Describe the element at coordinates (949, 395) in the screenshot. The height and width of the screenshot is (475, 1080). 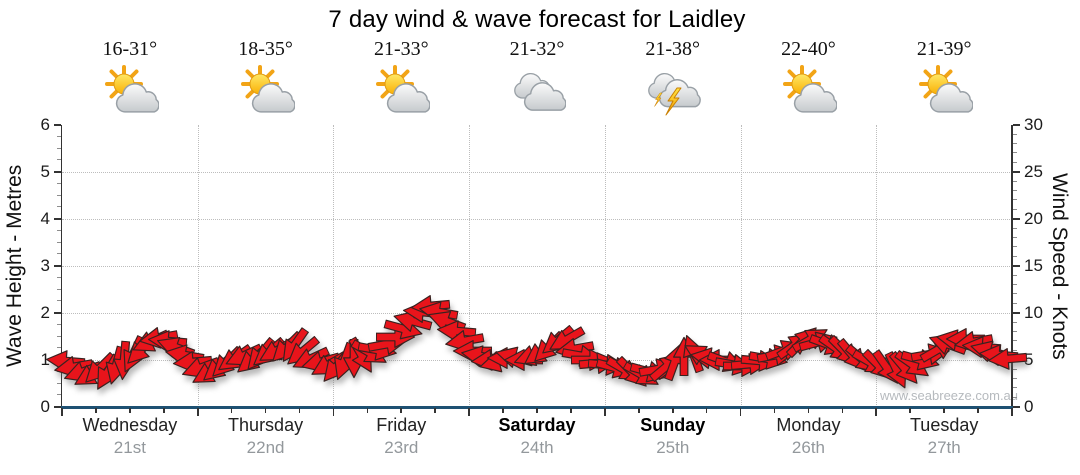
I see `watermark: www.seabreeze.com.au` at that location.